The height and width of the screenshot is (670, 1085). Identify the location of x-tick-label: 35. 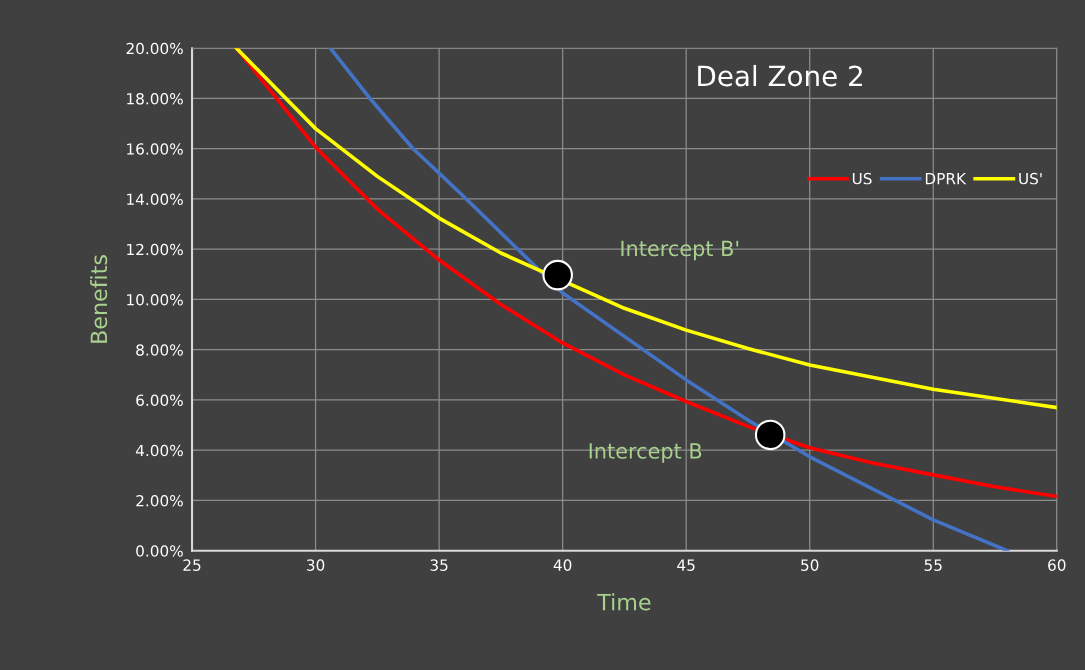
(439, 565).